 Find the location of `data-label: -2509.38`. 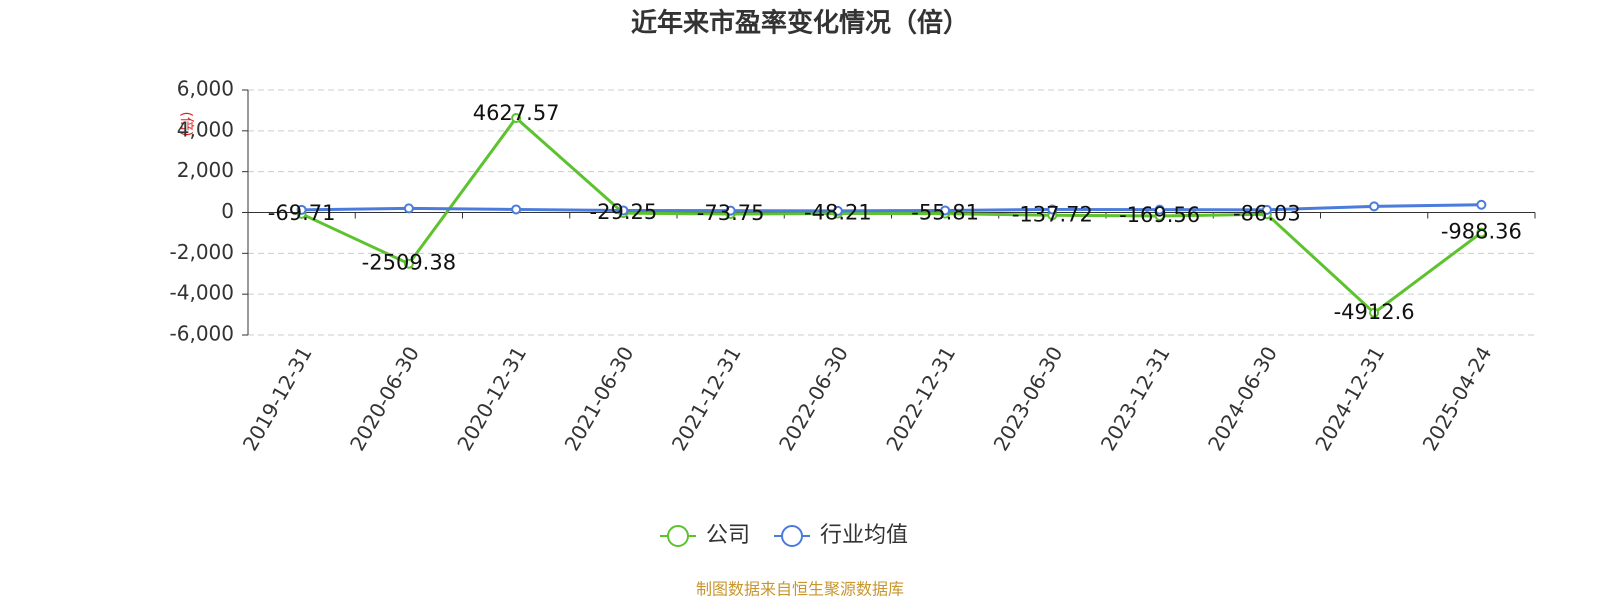

data-label: -2509.38 is located at coordinates (409, 263).